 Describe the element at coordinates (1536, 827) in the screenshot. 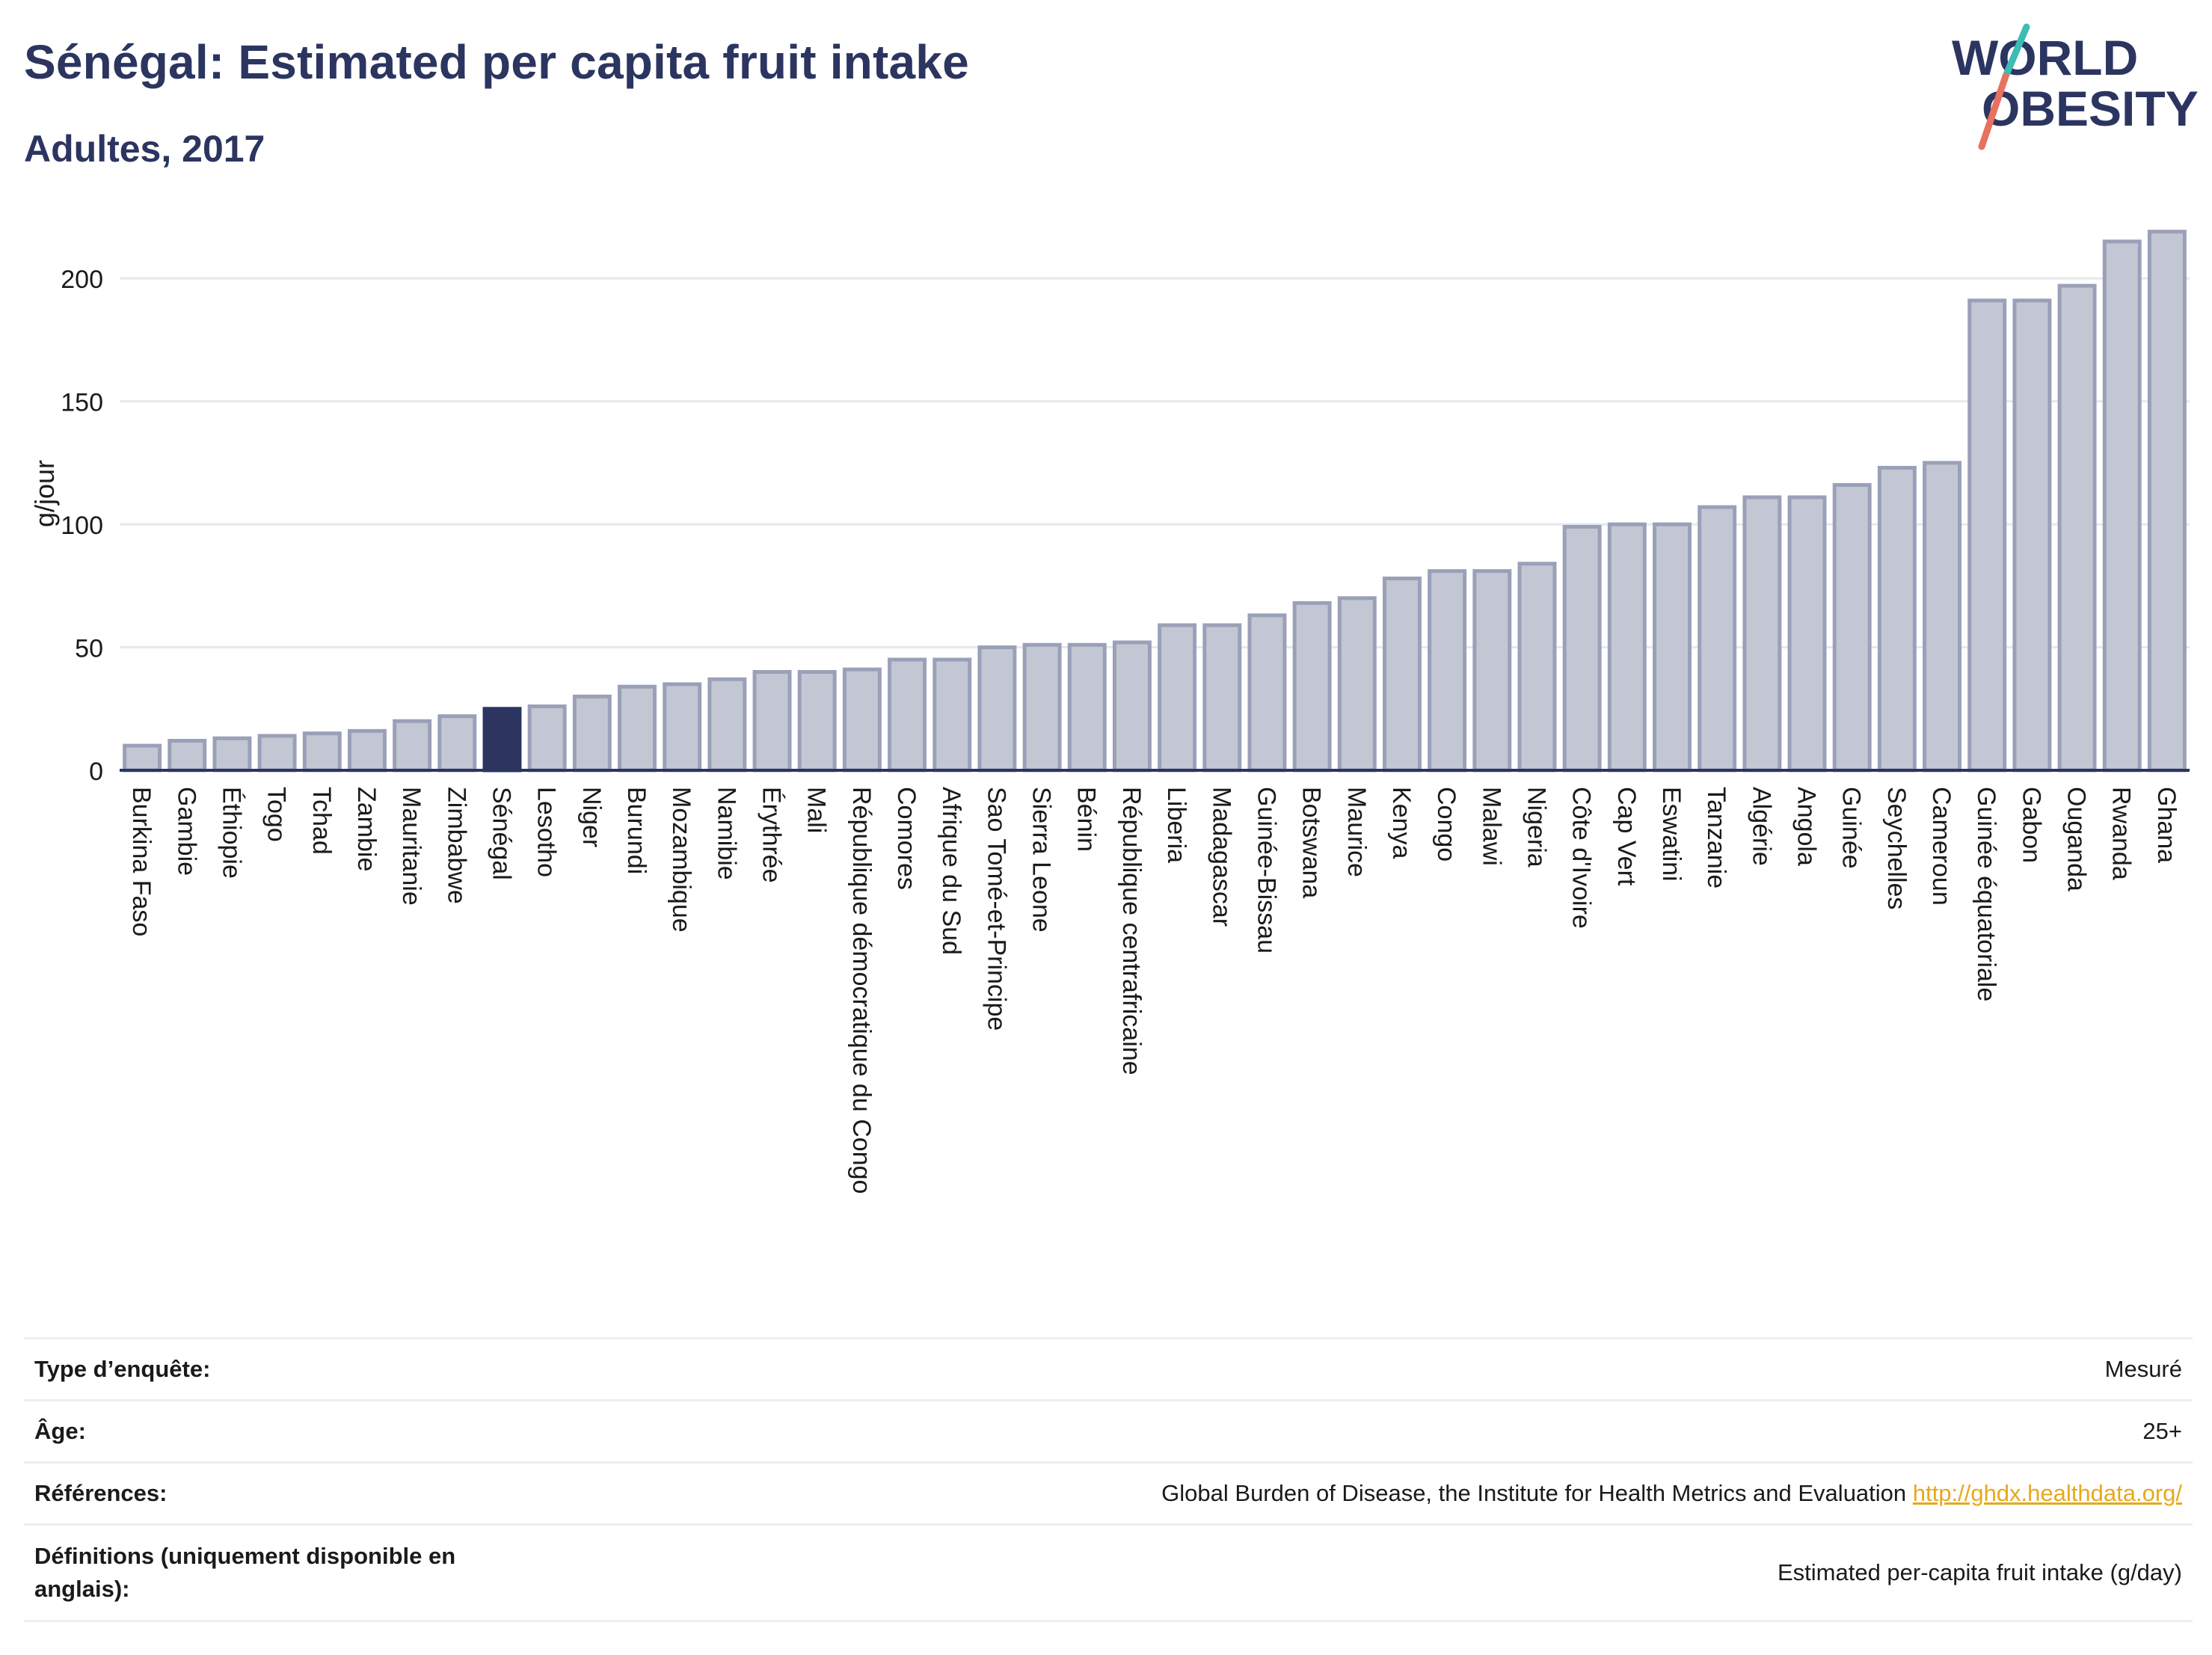

I see `x-tick-label: Nigeria` at that location.